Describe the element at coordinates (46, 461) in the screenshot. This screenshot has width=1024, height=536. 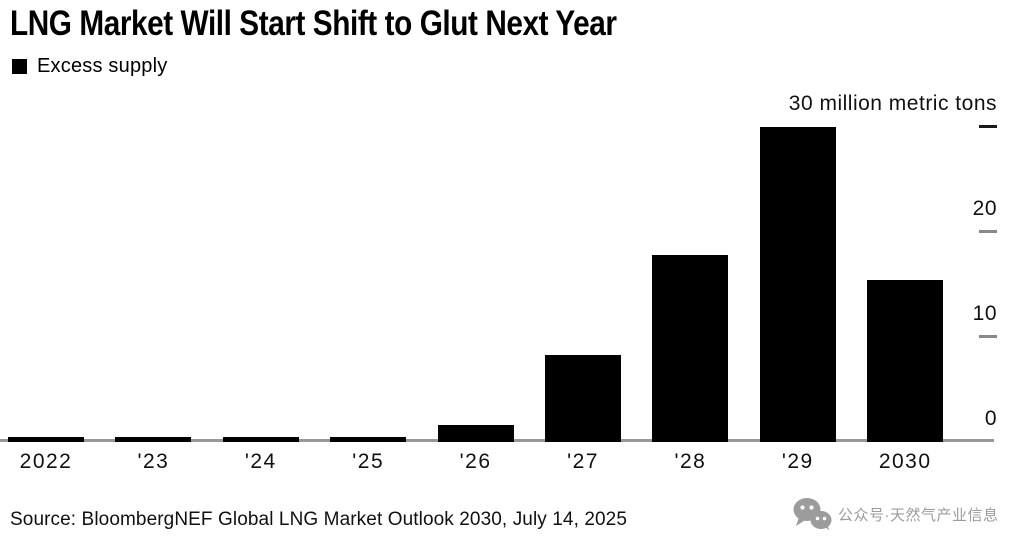
I see `x-tick-label: 2022` at that location.